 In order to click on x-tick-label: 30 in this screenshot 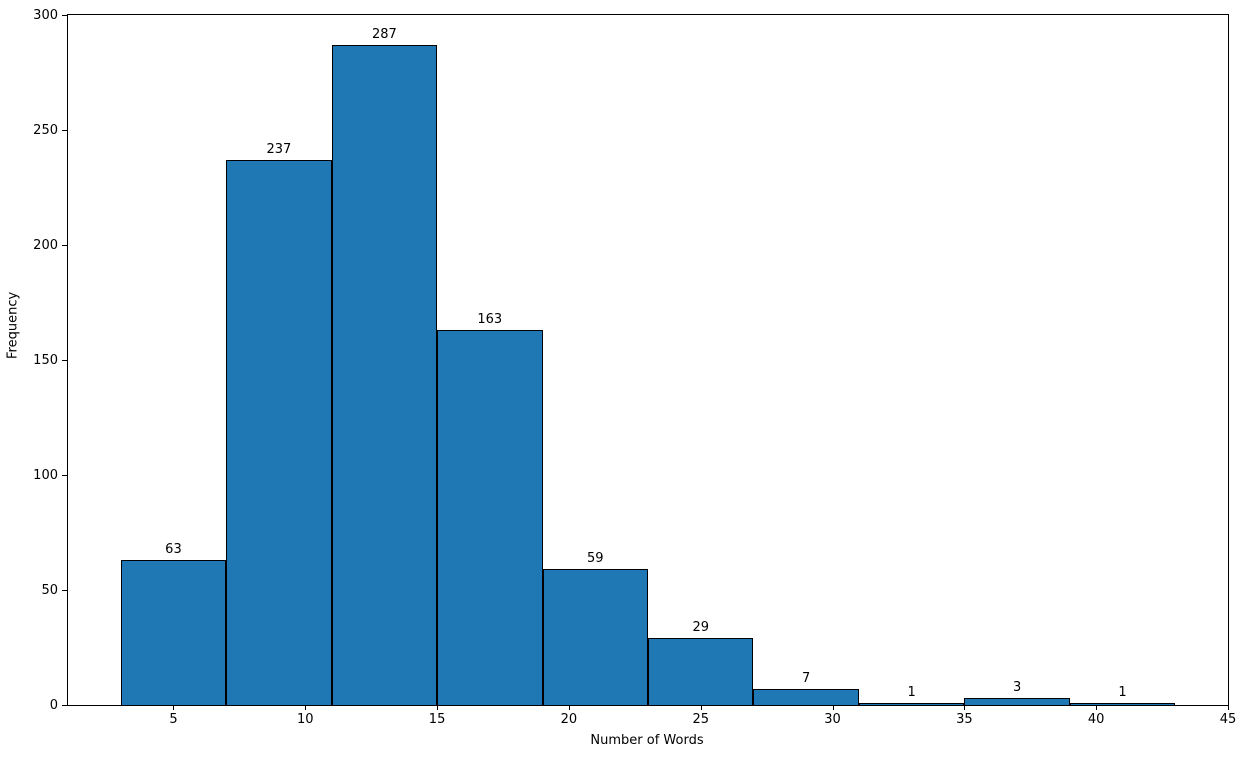, I will do `click(832, 719)`.